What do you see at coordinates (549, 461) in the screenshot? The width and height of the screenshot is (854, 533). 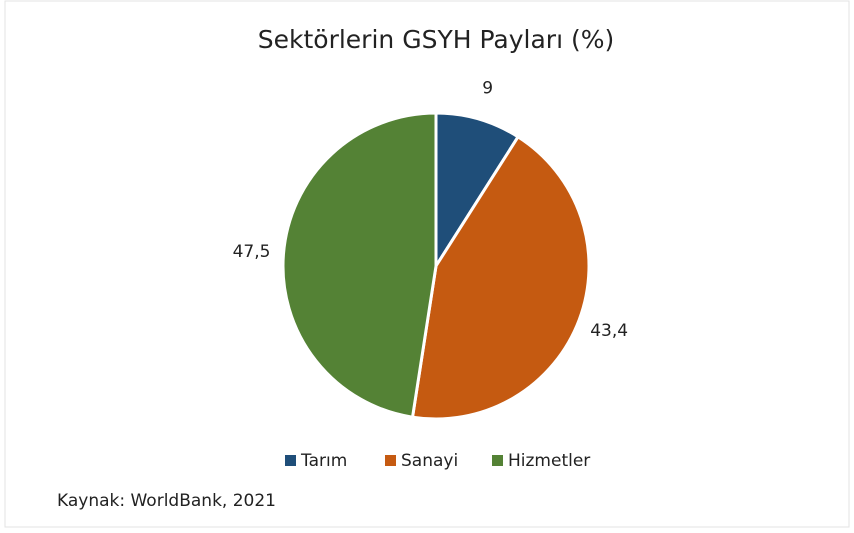 I see `legend-label: Hizmetler` at bounding box center [549, 461].